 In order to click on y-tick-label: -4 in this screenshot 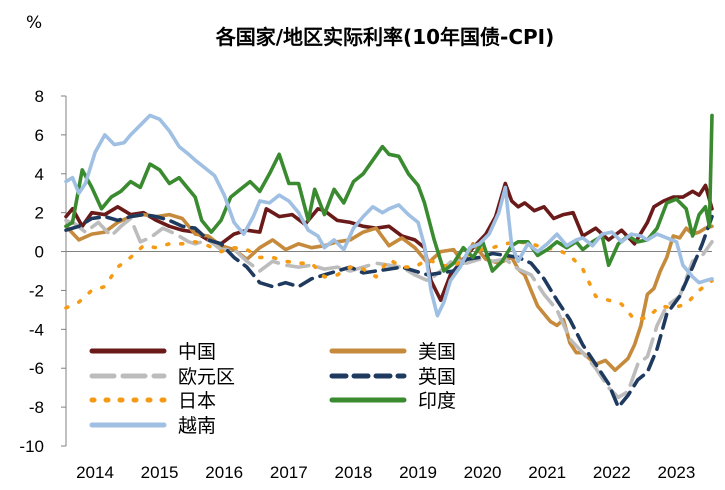, I will do `click(36, 329)`.